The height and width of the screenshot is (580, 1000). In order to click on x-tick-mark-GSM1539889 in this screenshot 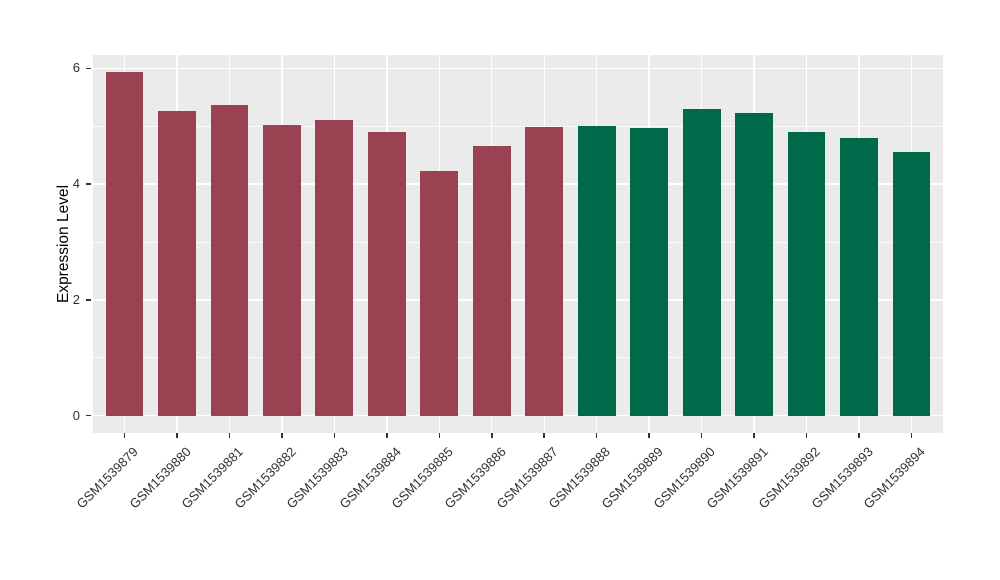, I will do `click(649, 435)`.